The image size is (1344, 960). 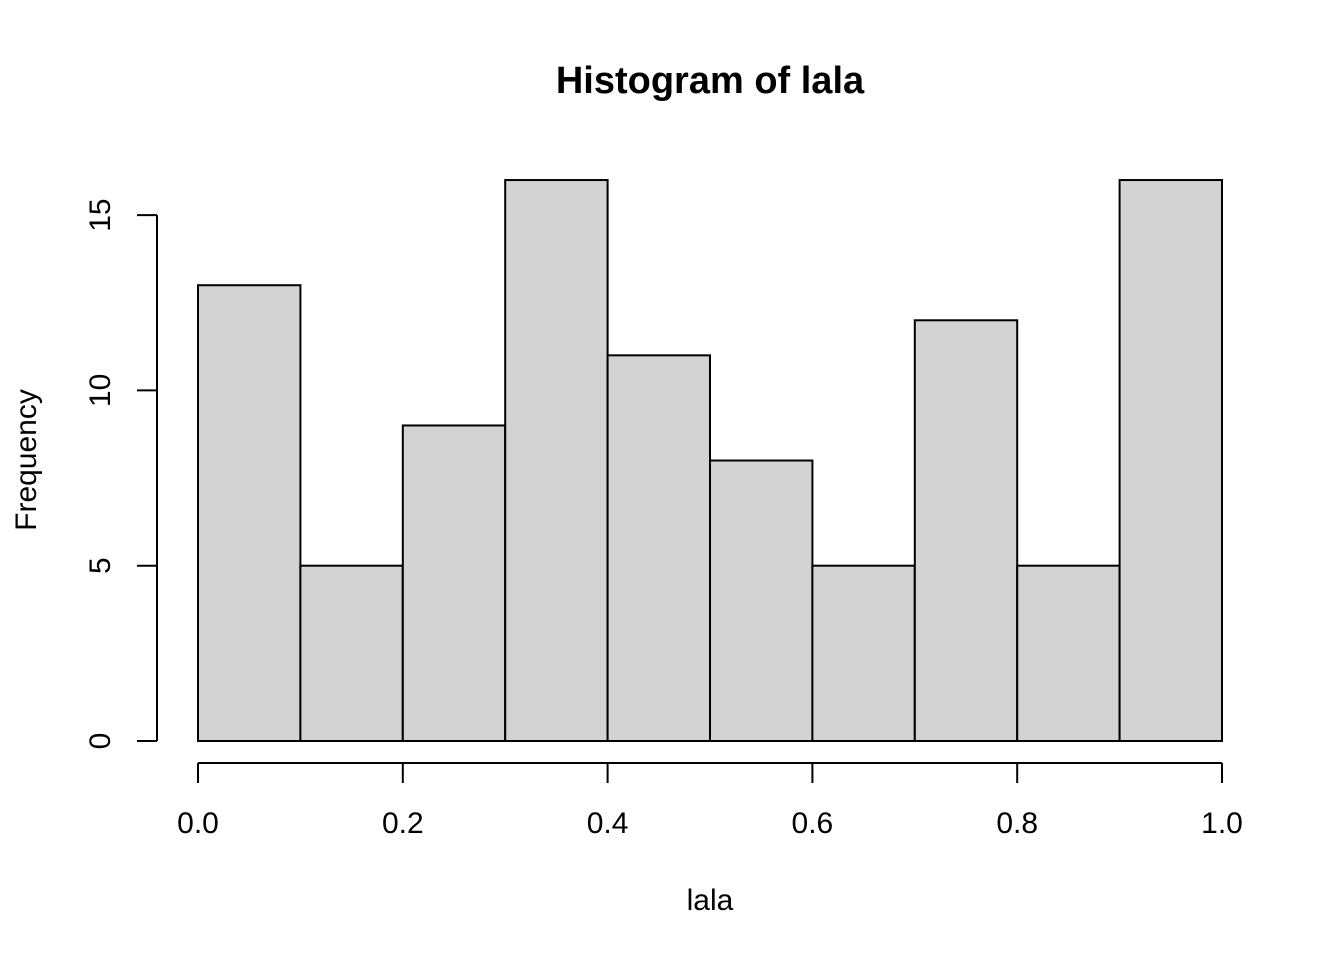 What do you see at coordinates (1017, 823) in the screenshot?
I see `x-tick-label: 0.8` at bounding box center [1017, 823].